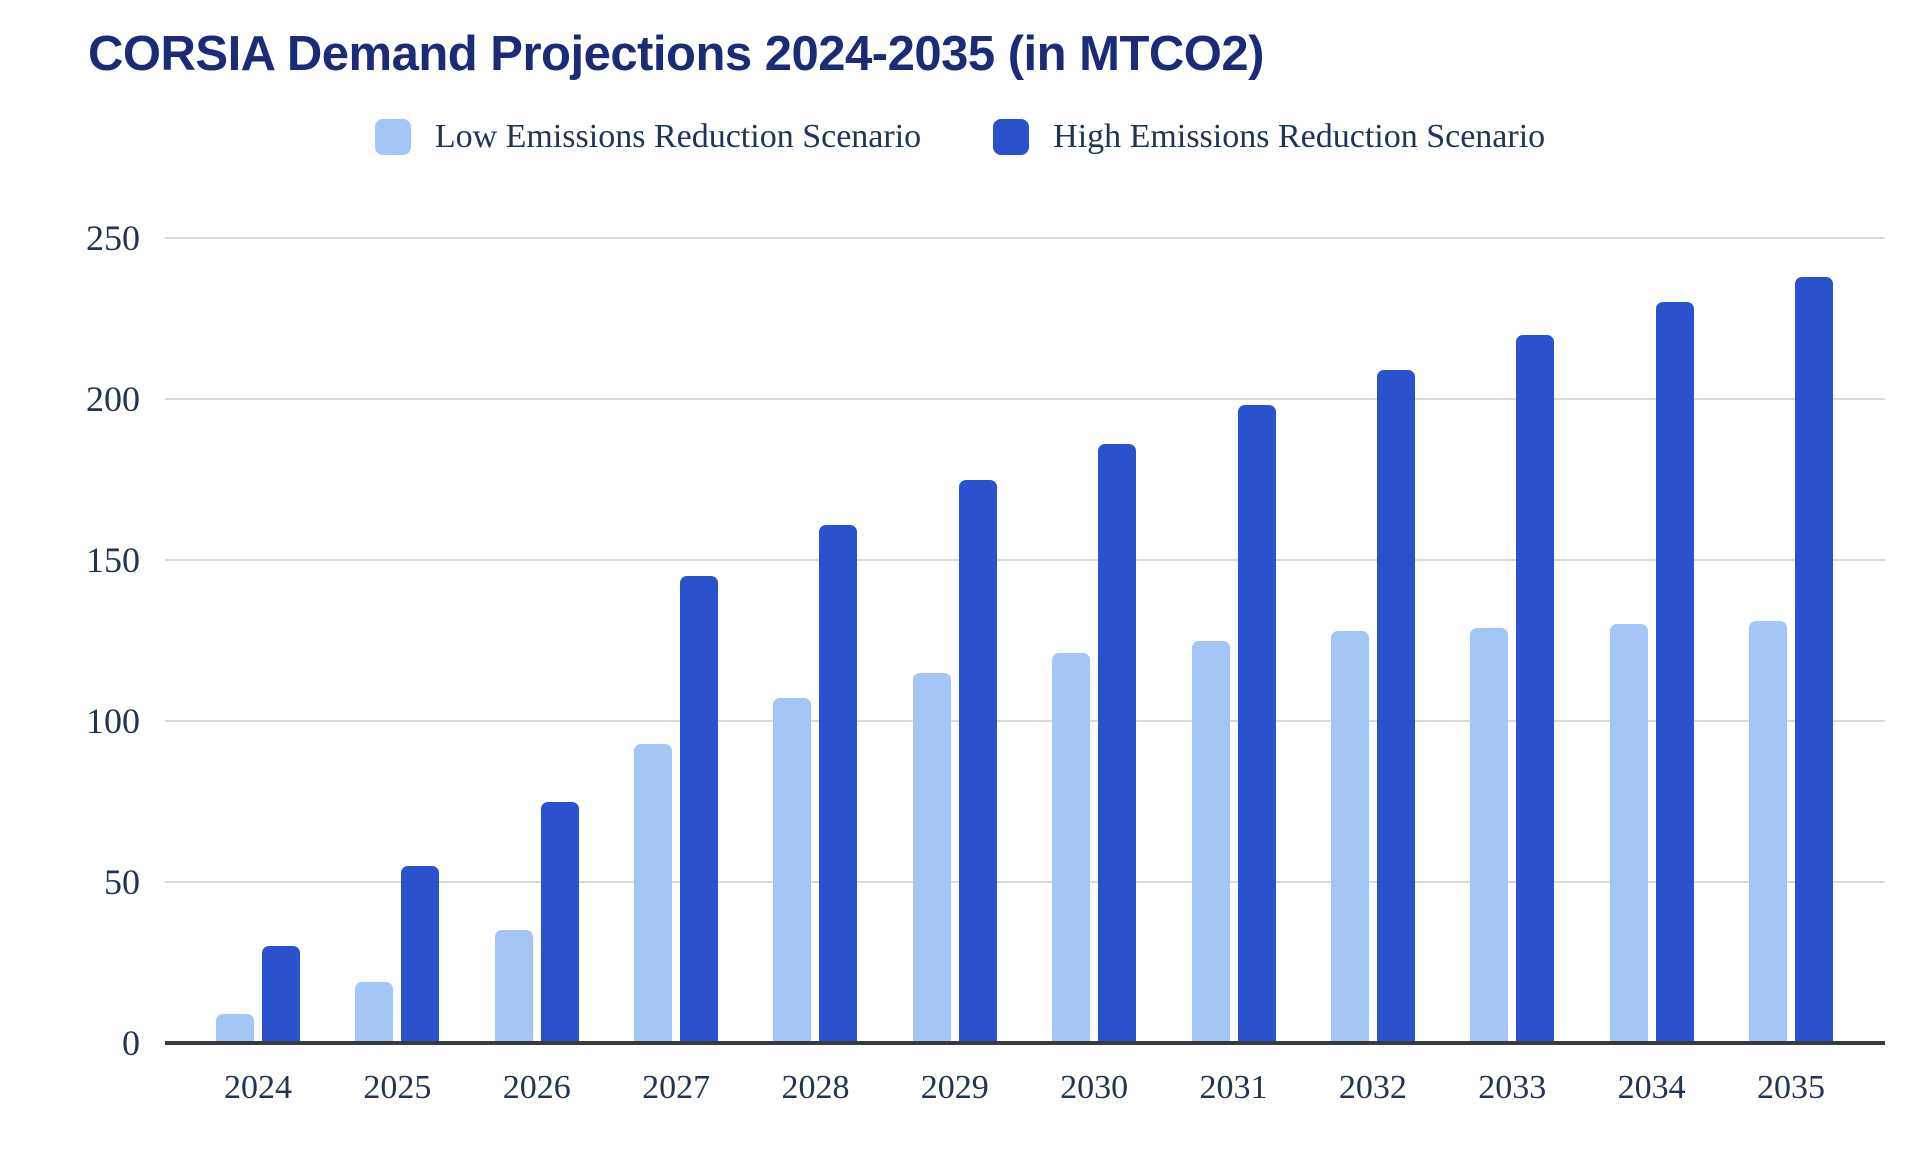 This screenshot has height=1156, width=1920. I want to click on x-axis-label-2025: 2025, so click(397, 1087).